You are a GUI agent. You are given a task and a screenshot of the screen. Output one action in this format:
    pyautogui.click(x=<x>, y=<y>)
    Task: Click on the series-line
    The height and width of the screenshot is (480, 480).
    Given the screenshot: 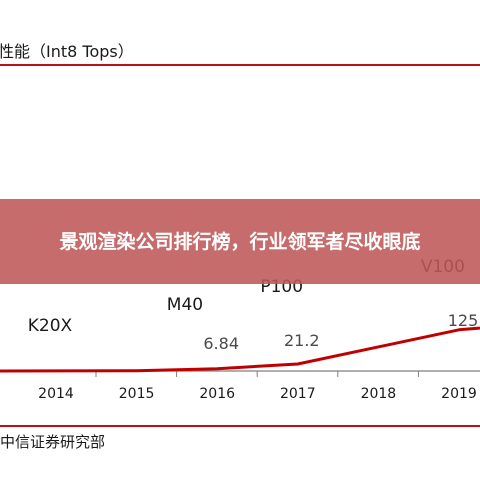 What is the action you would take?
    pyautogui.click(x=240, y=349)
    